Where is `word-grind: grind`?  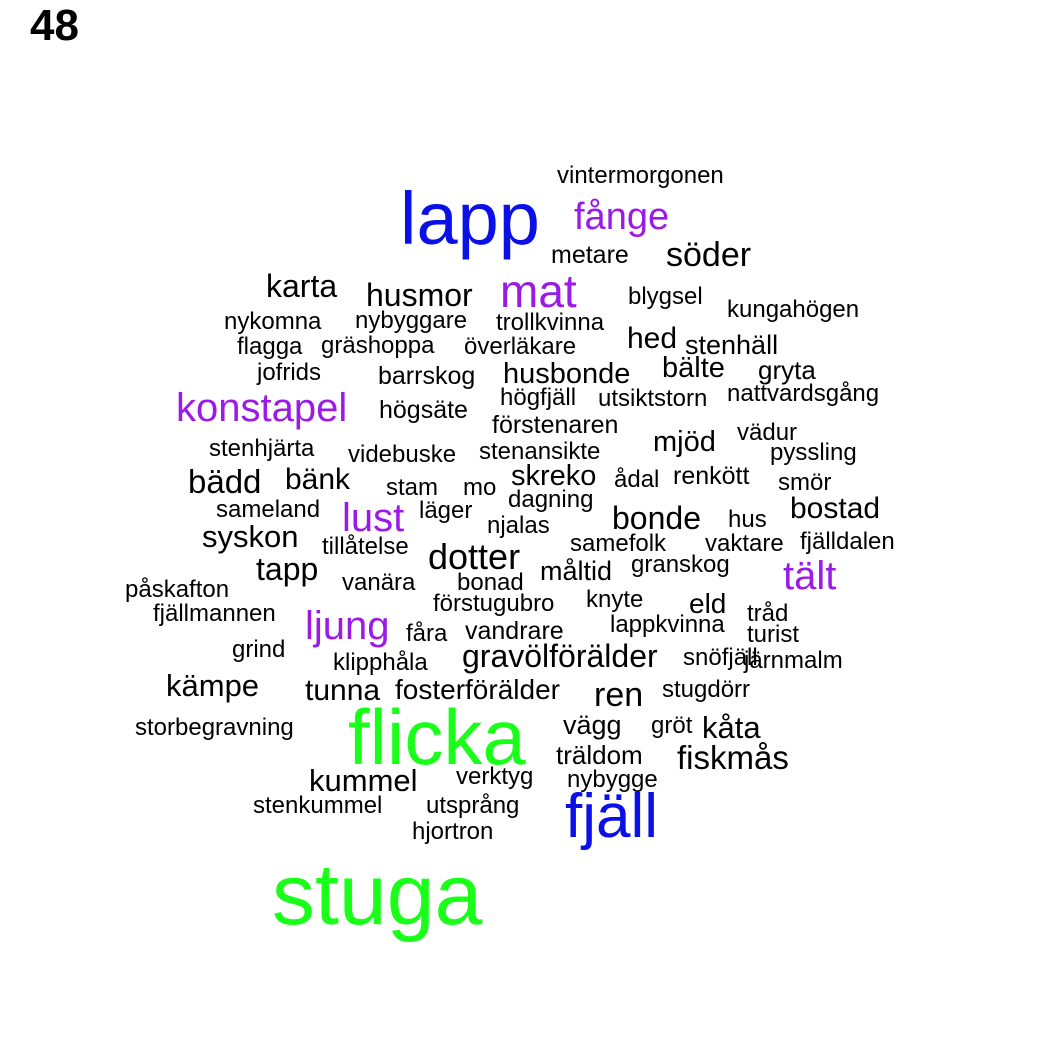 word-grind: grind is located at coordinates (259, 649).